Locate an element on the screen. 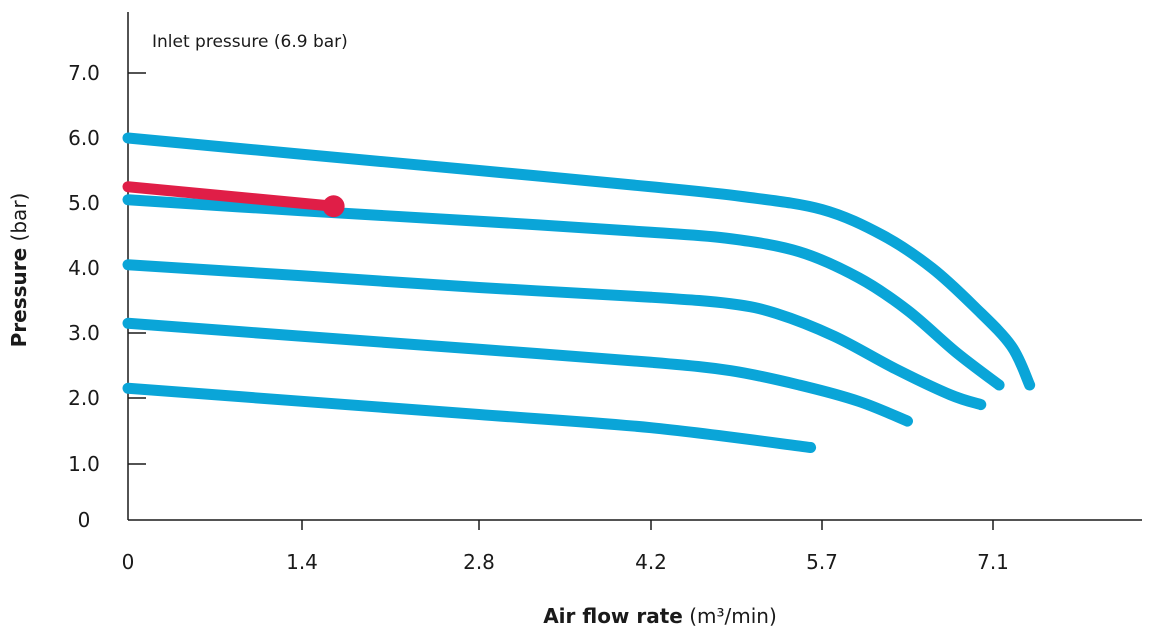 This screenshot has height=630, width=1160. y-tick-label: 2.0 is located at coordinates (84, 398).